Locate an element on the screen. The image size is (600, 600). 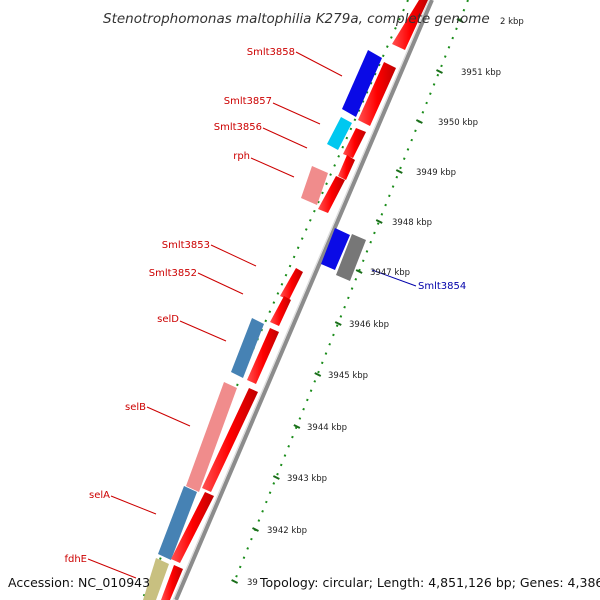
gene-block-seld is located at coordinates (247, 348).